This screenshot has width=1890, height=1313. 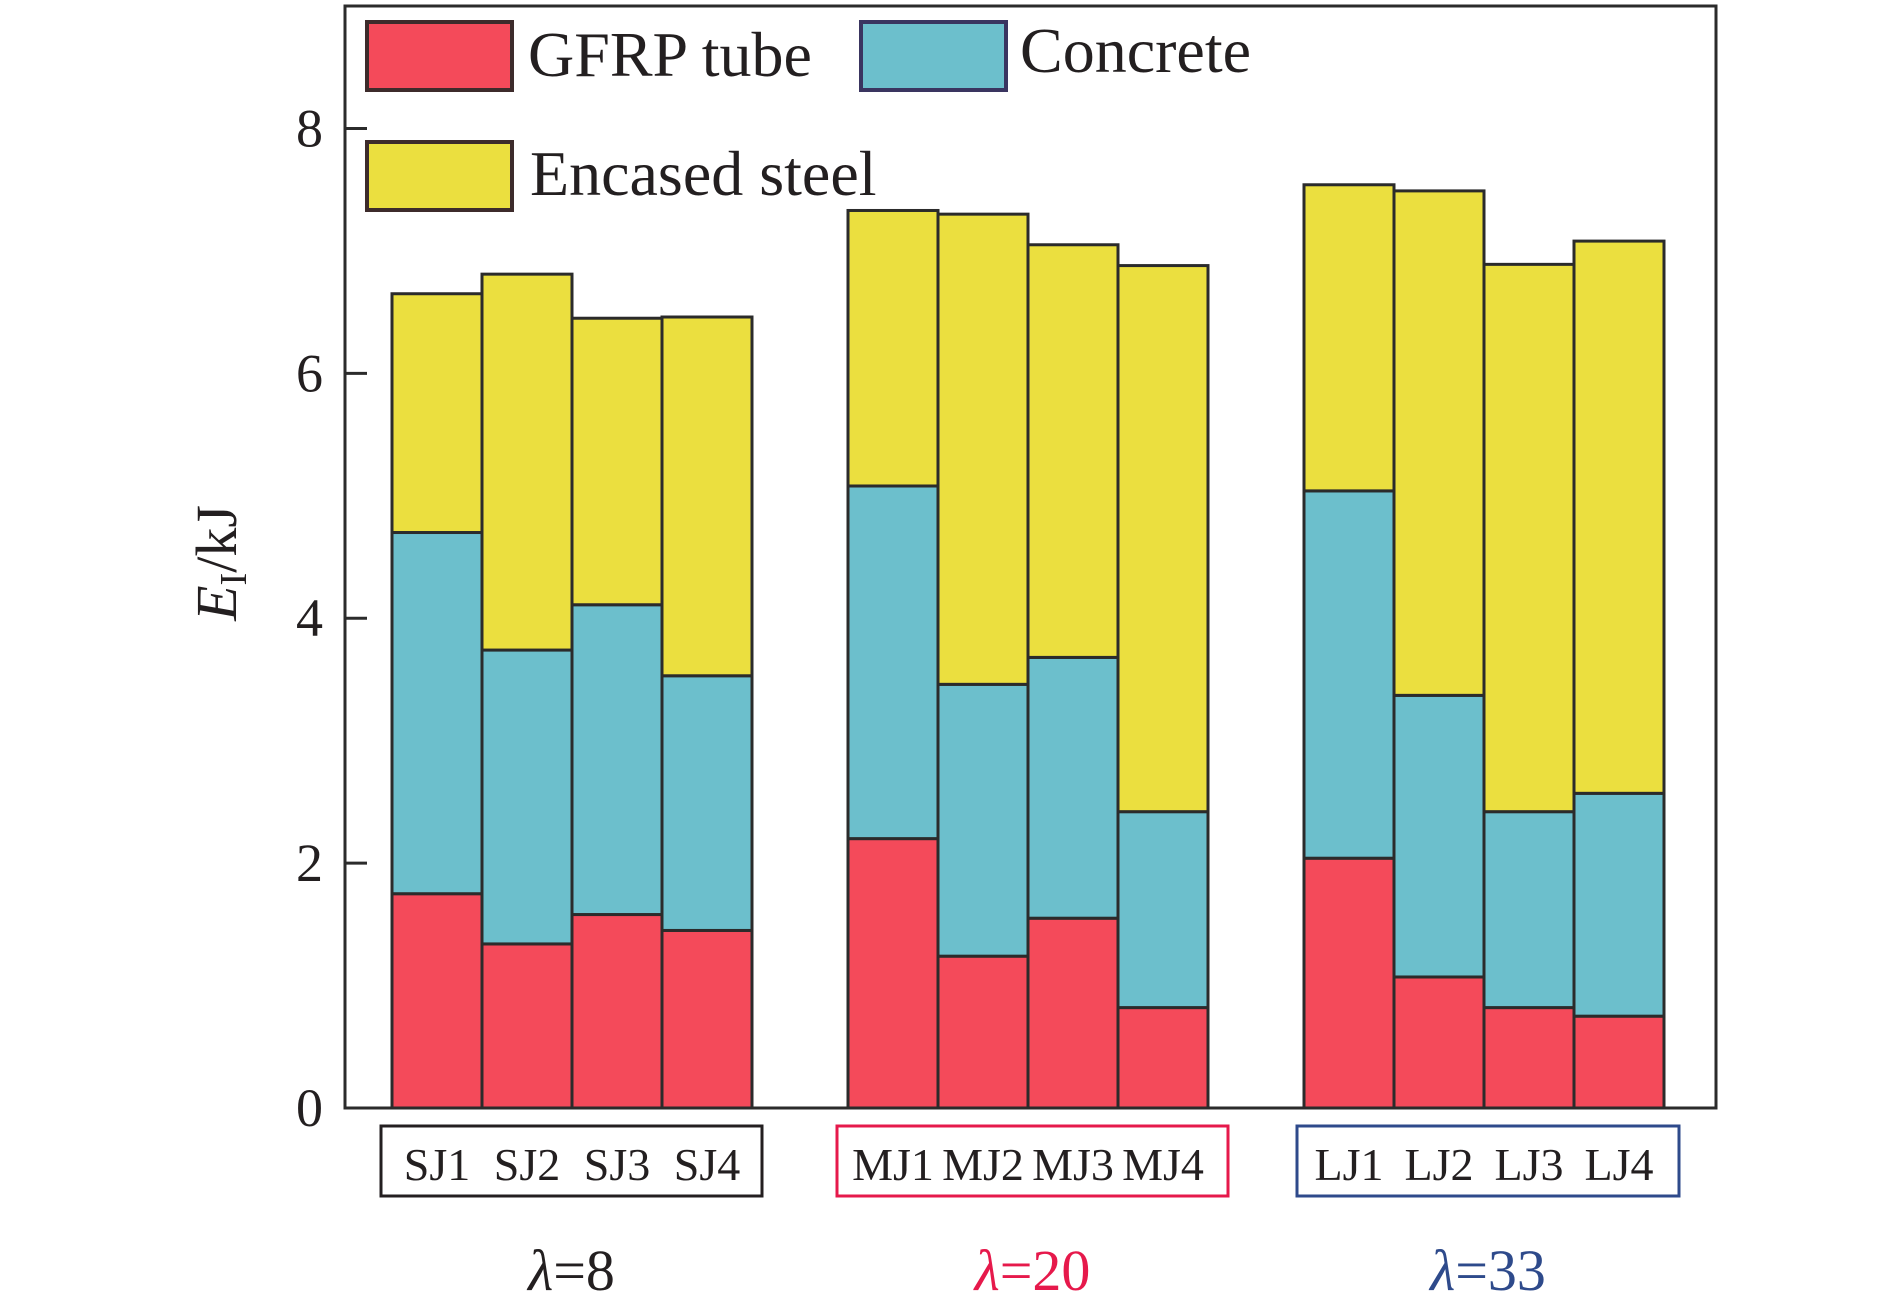 I want to click on category-label-mj2: MJ2, so click(x=983, y=1164).